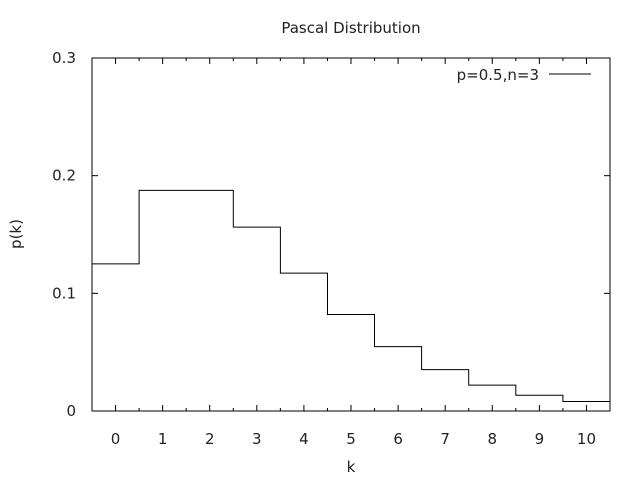 This screenshot has height=480, width=640. I want to click on y-tick-label: 0.2, so click(64, 176).